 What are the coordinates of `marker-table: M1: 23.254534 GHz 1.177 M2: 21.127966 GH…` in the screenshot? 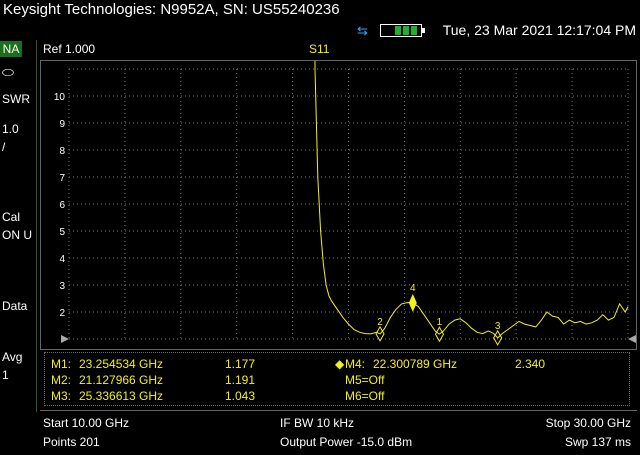 It's located at (337, 379).